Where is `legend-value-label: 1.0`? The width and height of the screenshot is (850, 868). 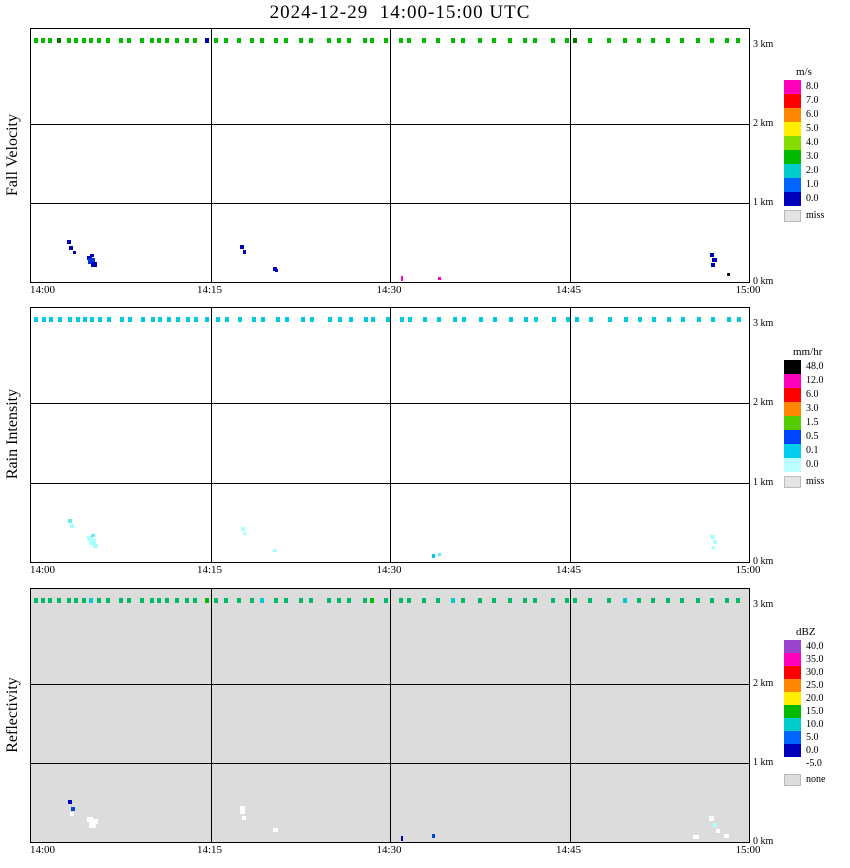 legend-value-label: 1.0 is located at coordinates (812, 184).